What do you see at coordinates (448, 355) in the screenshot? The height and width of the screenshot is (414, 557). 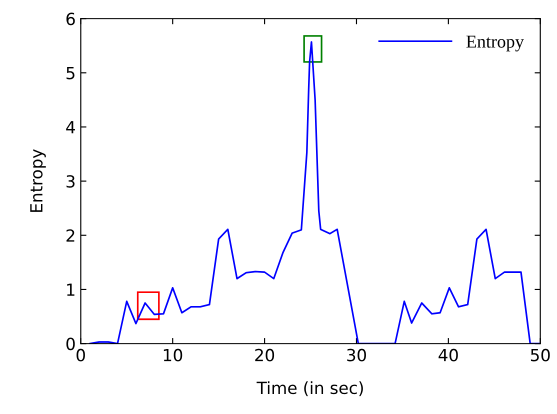 I see `x-tick-label: 40` at bounding box center [448, 355].